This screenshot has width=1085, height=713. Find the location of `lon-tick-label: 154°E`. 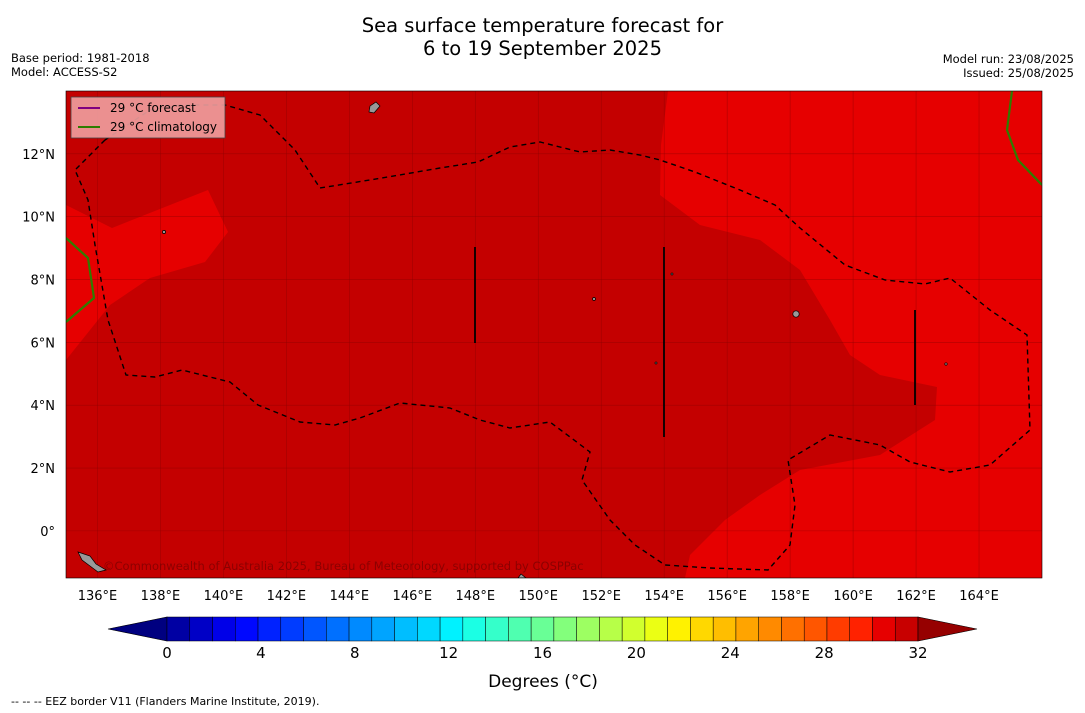

lon-tick-label: 154°E is located at coordinates (664, 596).